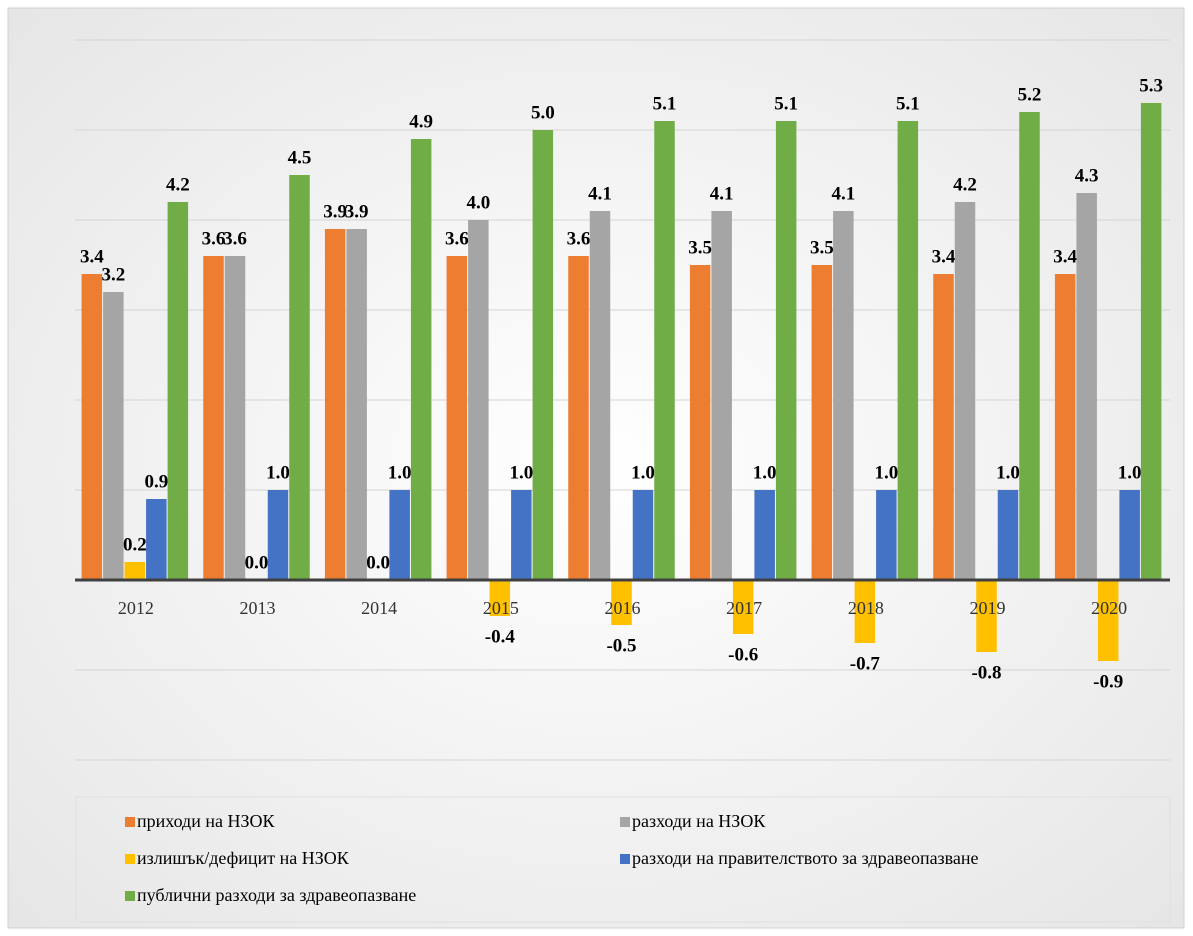 The width and height of the screenshot is (1193, 936). What do you see at coordinates (501, 608) in the screenshot?
I see `x-tick-label: 2015` at bounding box center [501, 608].